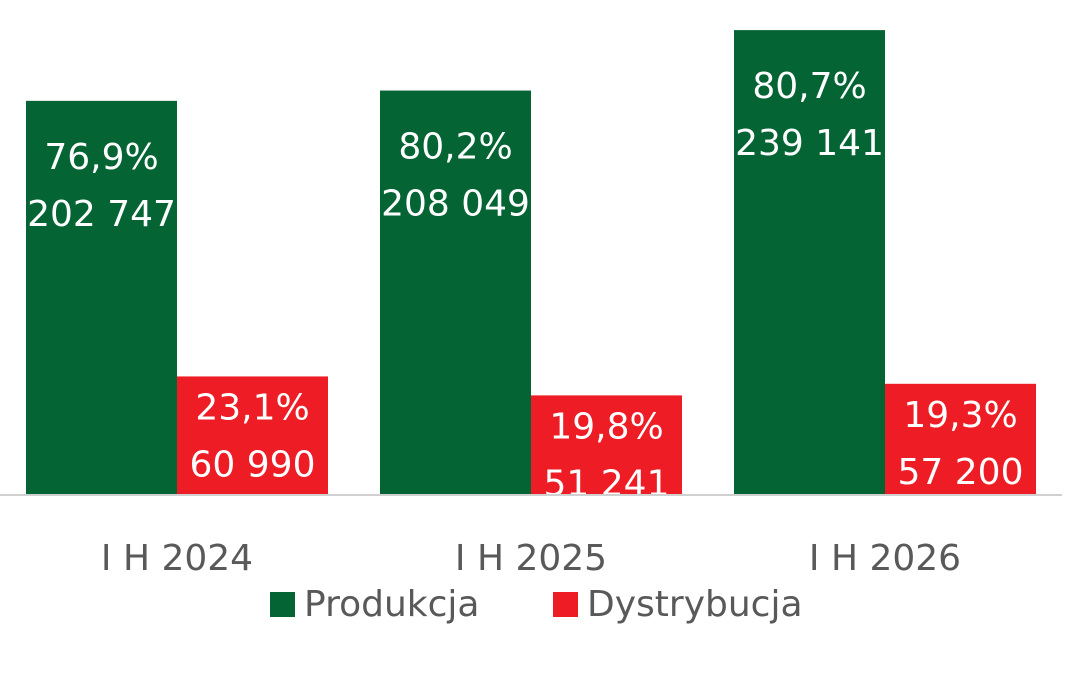  What do you see at coordinates (607, 483) in the screenshot?
I see `value-label: 51 241` at bounding box center [607, 483].